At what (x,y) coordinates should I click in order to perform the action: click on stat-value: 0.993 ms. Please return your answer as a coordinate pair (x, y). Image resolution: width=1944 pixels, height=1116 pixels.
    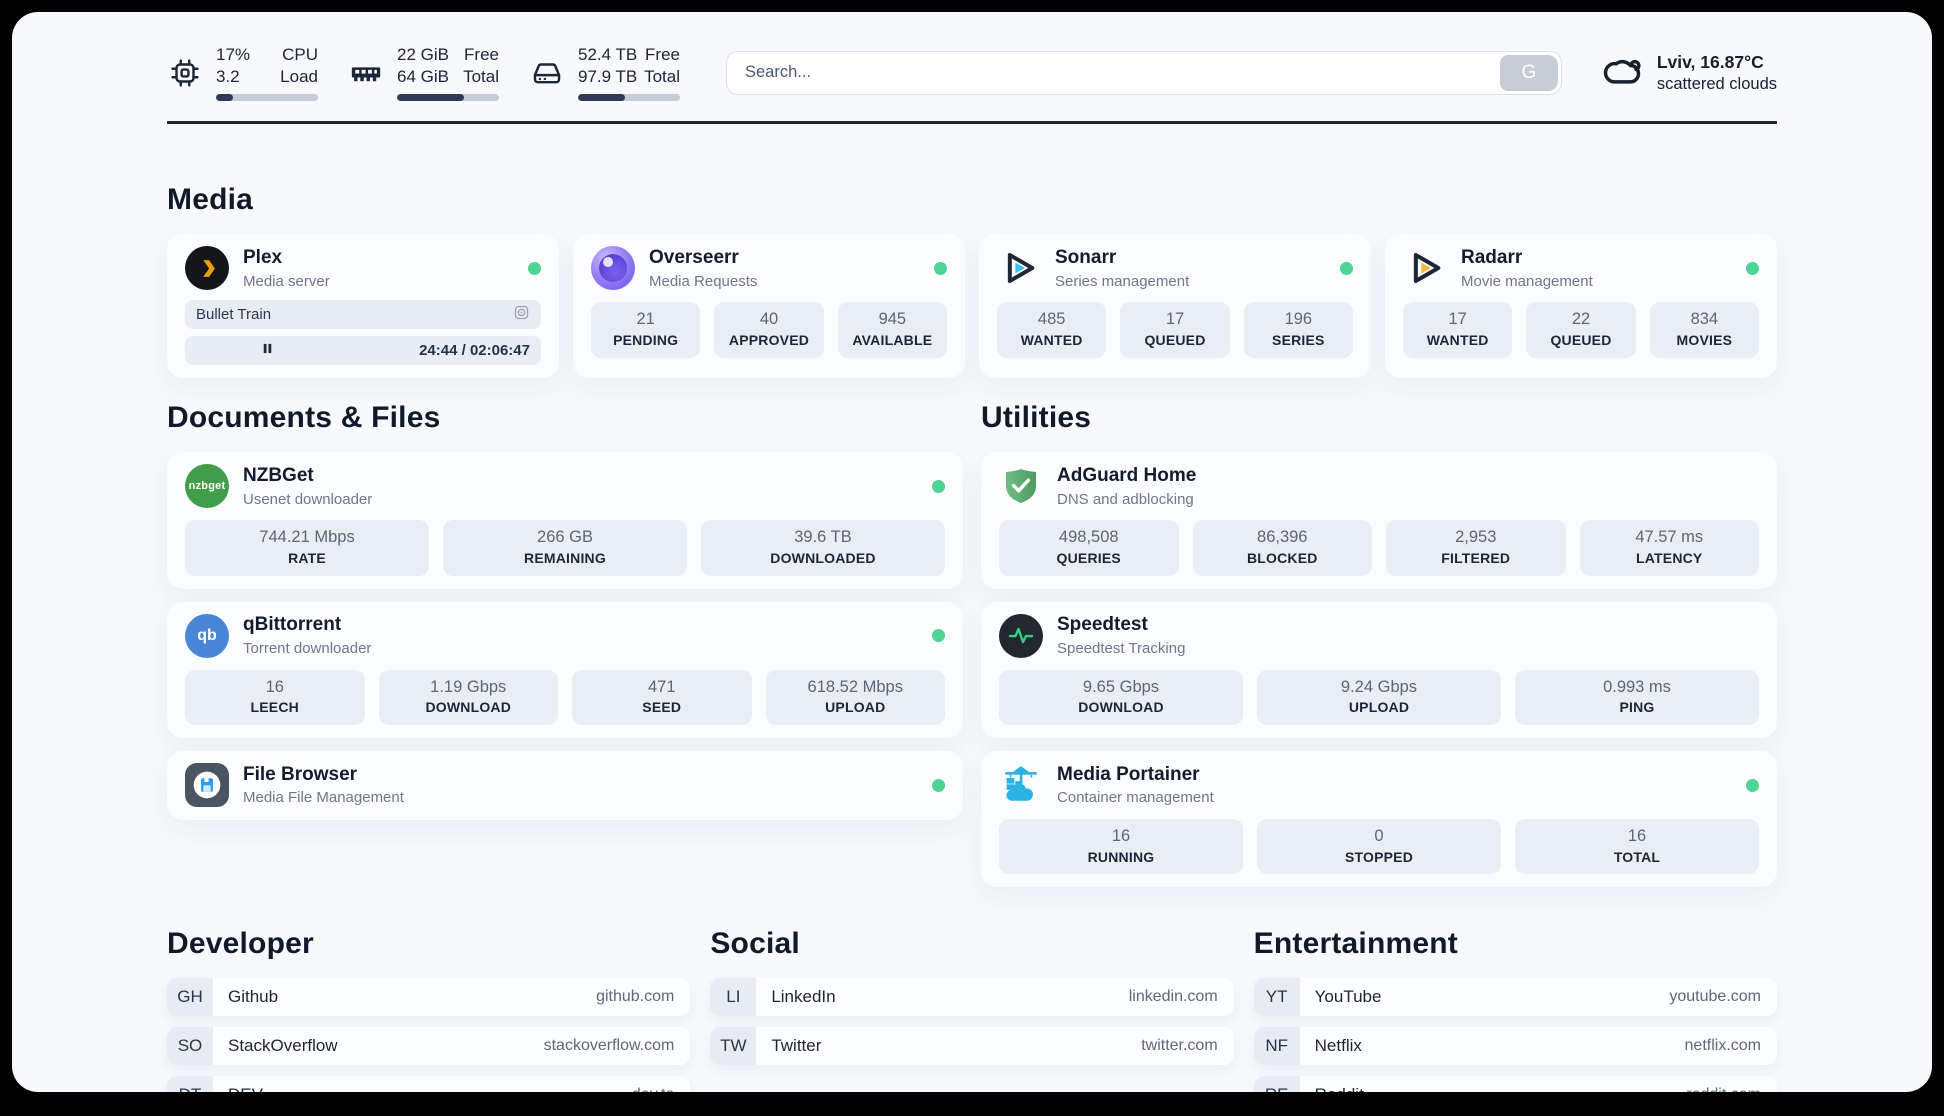
    Looking at the image, I should click on (1637, 686).